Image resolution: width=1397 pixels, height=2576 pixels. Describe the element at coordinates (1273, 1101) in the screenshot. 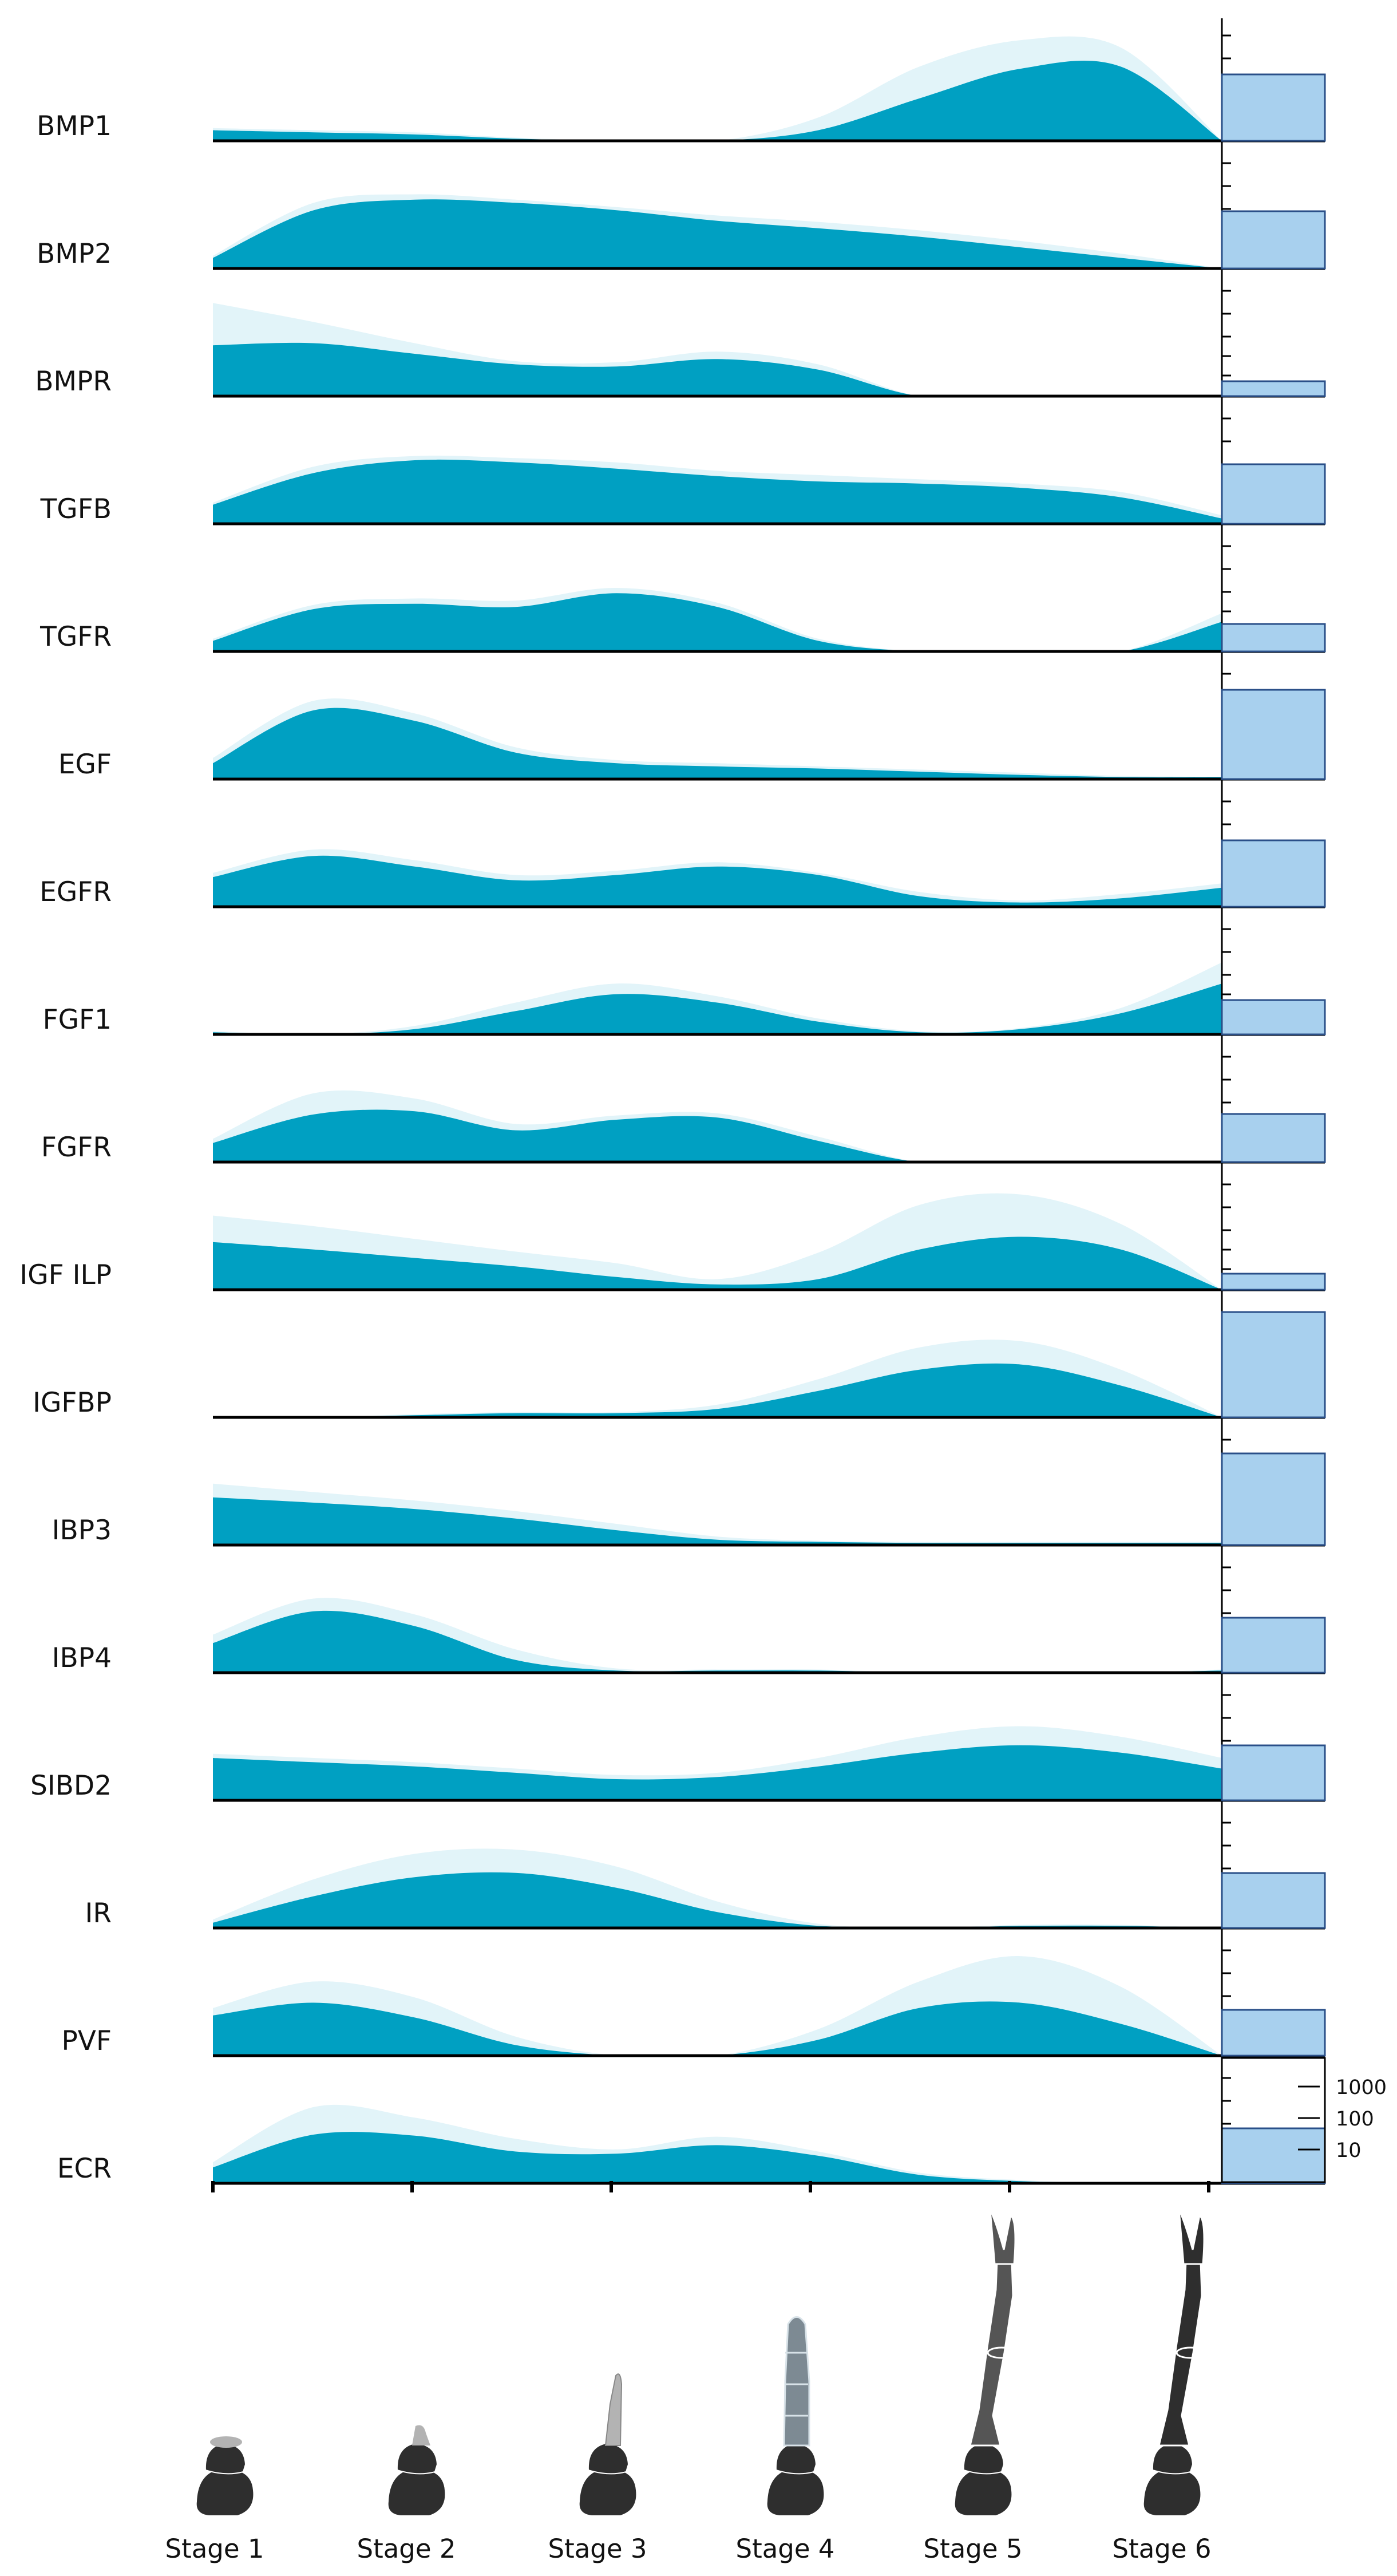

I see `bar-column` at that location.